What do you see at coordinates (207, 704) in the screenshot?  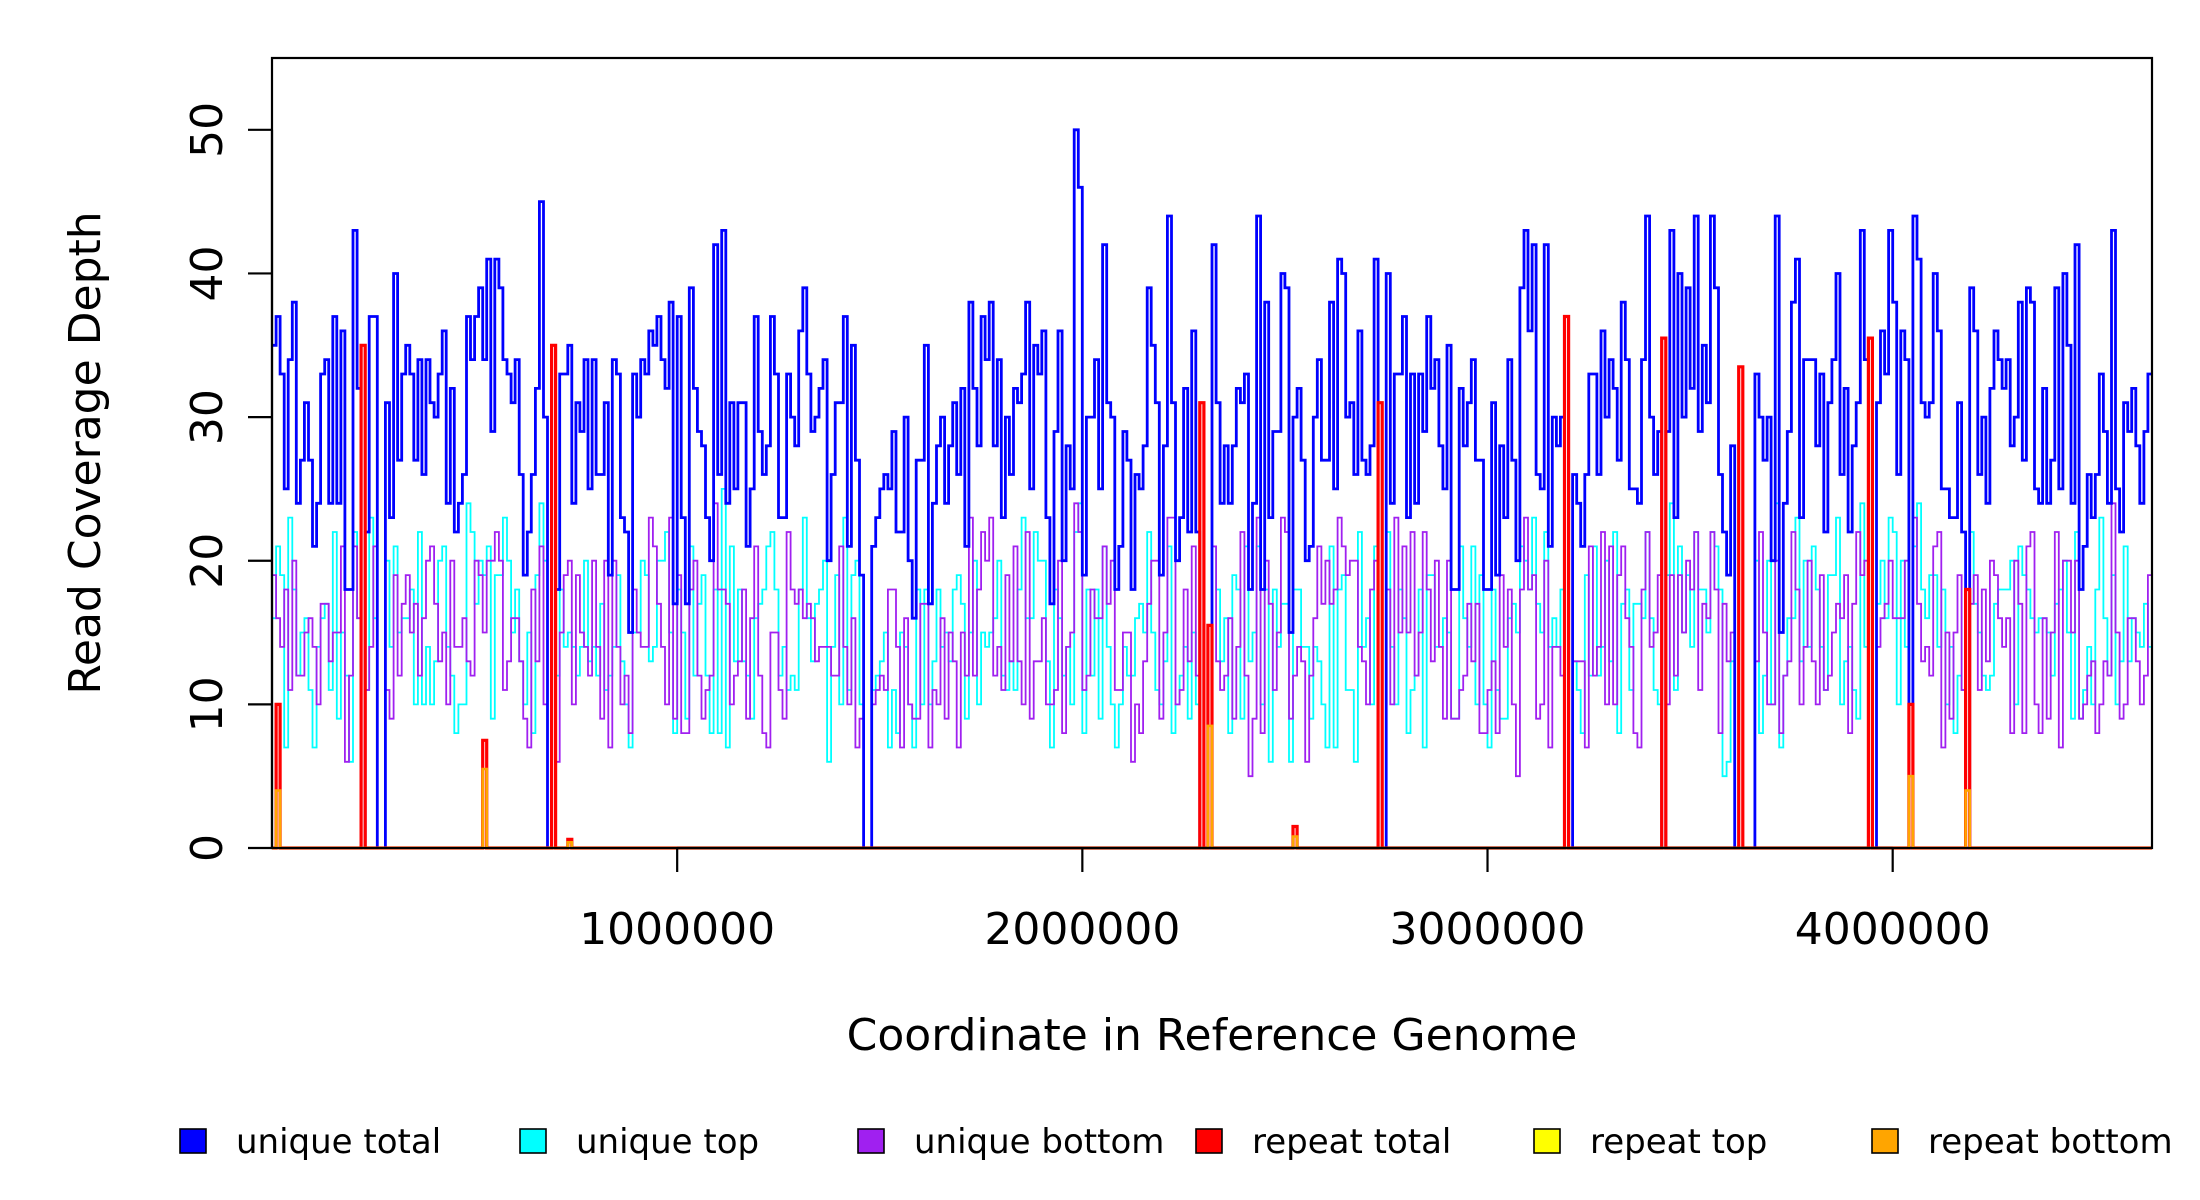 I see `y-tick-label: 10` at bounding box center [207, 704].